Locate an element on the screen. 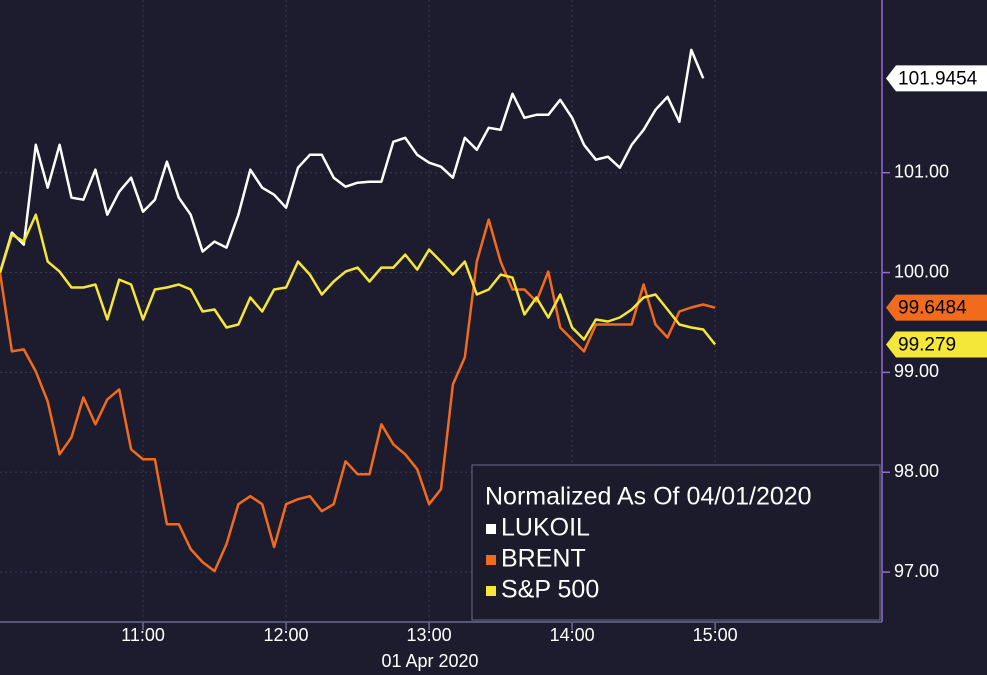 This screenshot has width=987, height=675. x-tick-label: 15:00 is located at coordinates (715, 635).